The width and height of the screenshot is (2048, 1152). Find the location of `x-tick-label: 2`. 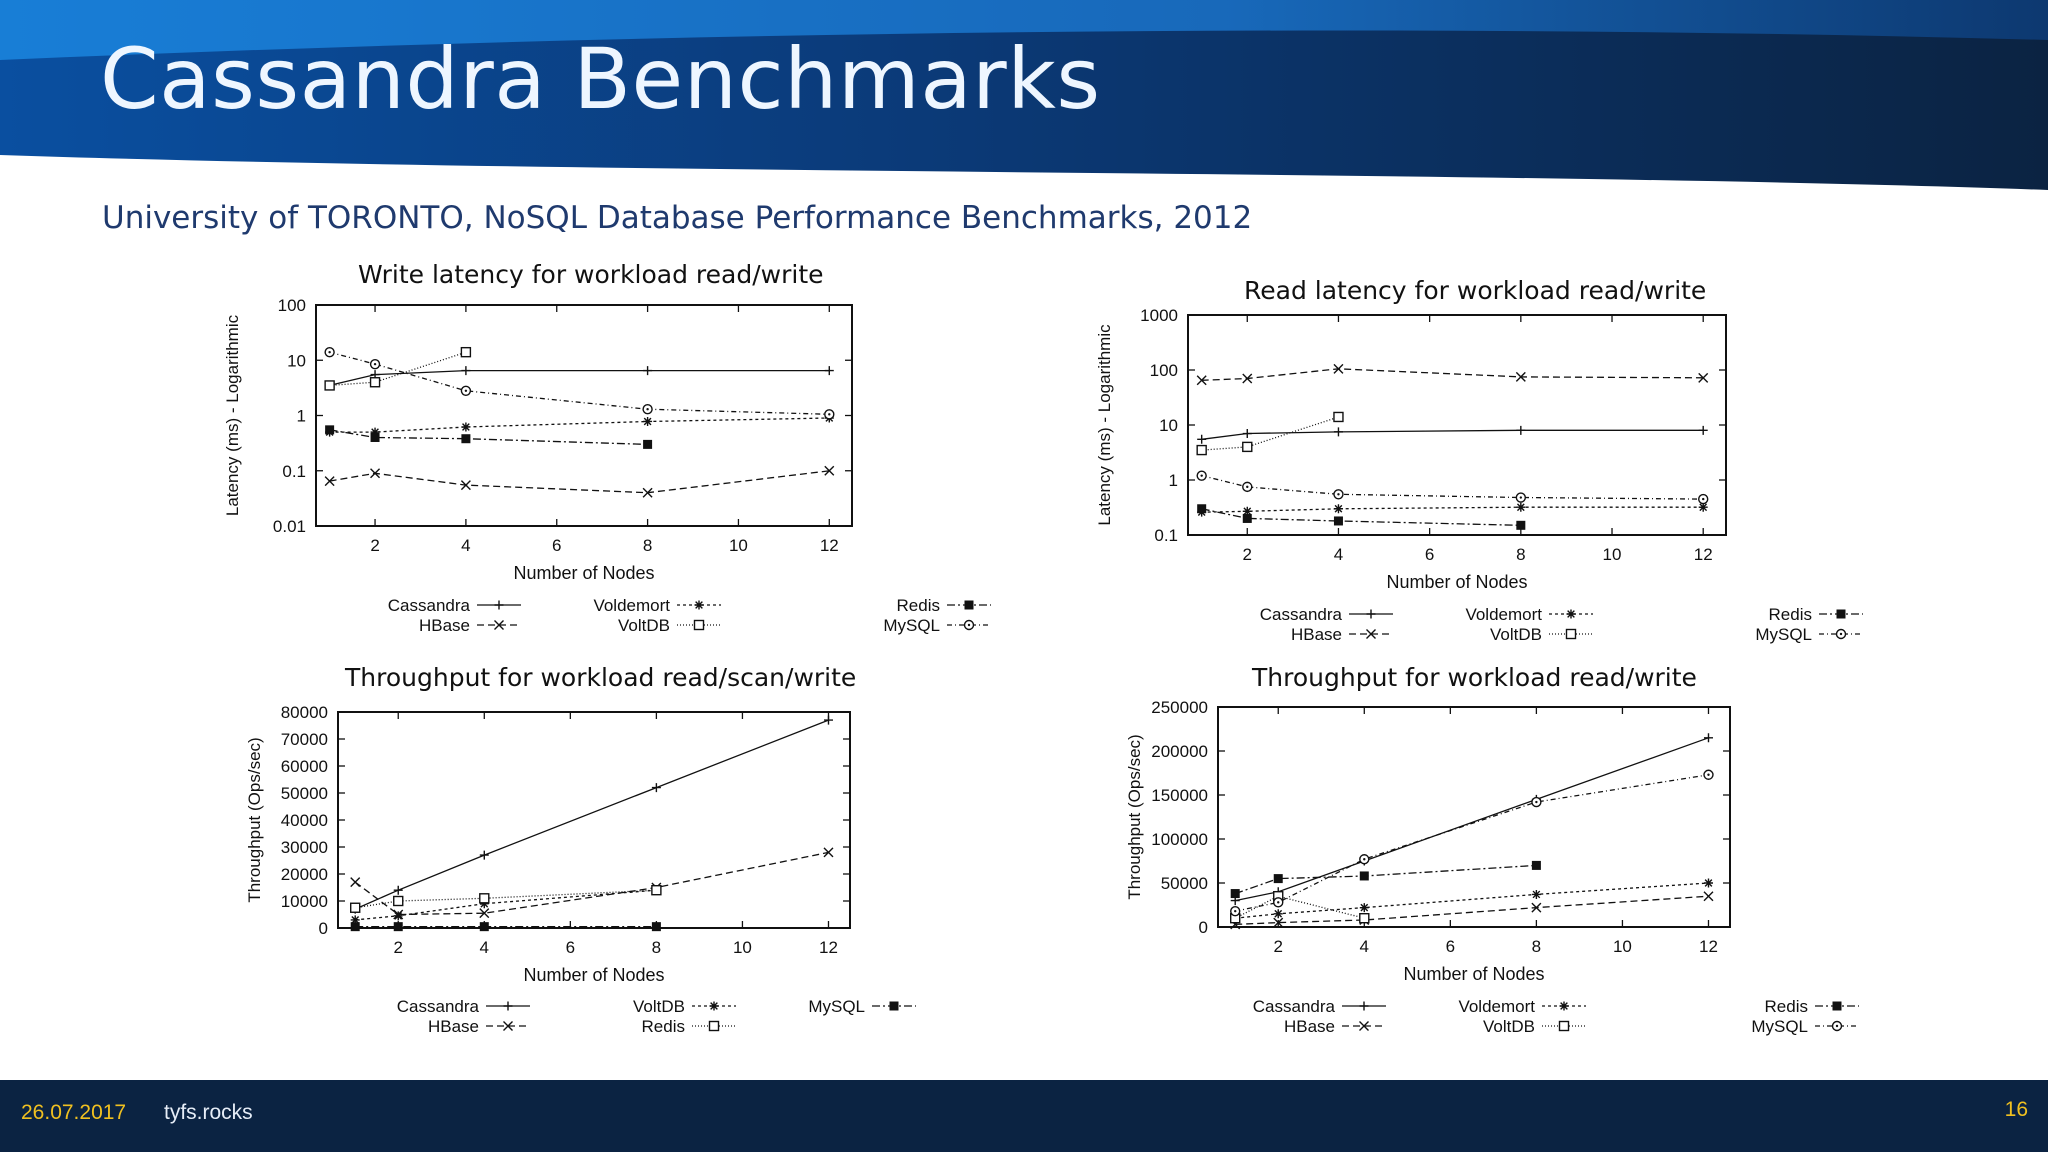

x-tick-label: 2 is located at coordinates (1278, 946).